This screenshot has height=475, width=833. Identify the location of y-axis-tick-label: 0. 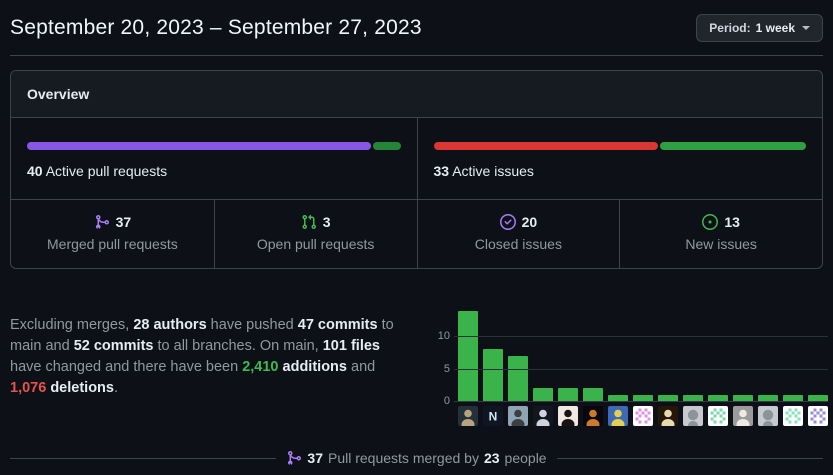
(446, 401).